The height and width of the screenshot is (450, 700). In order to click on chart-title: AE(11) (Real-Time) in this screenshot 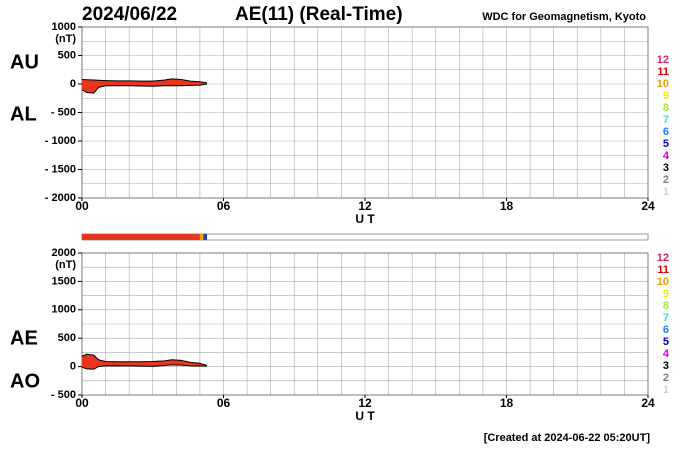, I will do `click(319, 14)`.